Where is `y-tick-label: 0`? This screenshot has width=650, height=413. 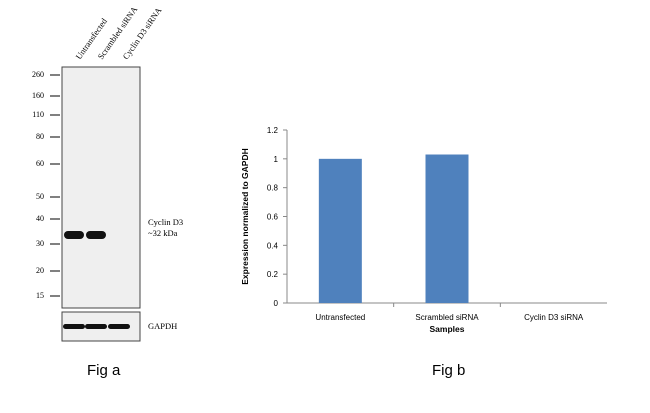
y-tick-label: 0 is located at coordinates (276, 303).